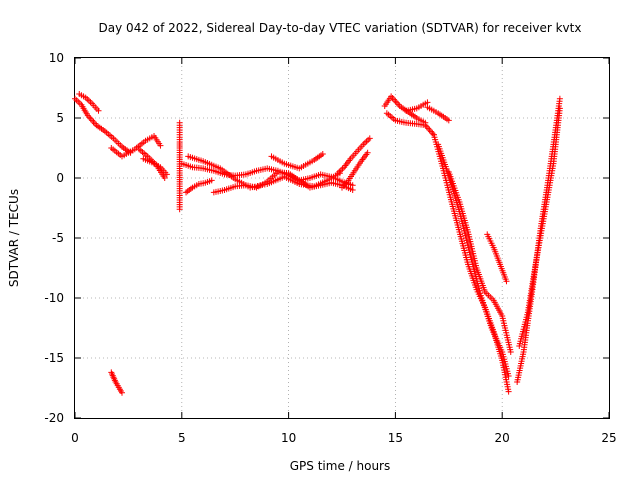 The image size is (640, 480). I want to click on y-axis-label: SDTVAR / TECUs, so click(14, 238).